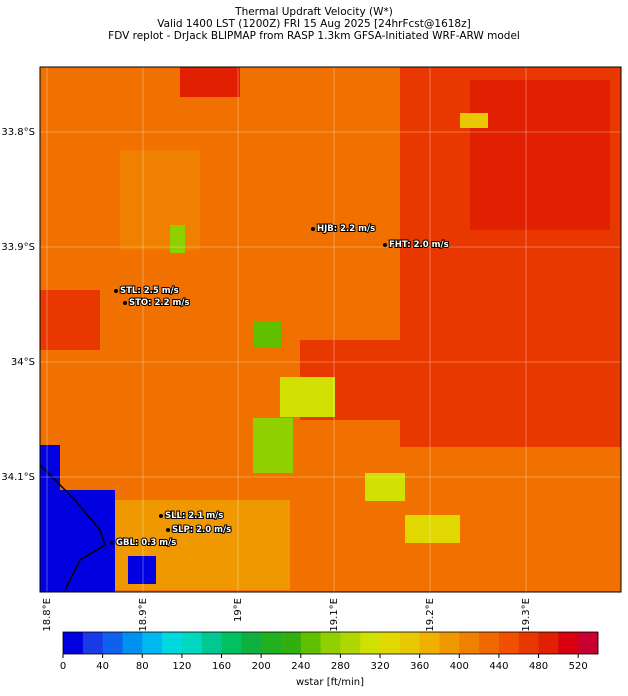 Image resolution: width=628 pixels, height=696 pixels. I want to click on lat-label: 34.1°S, so click(18, 477).